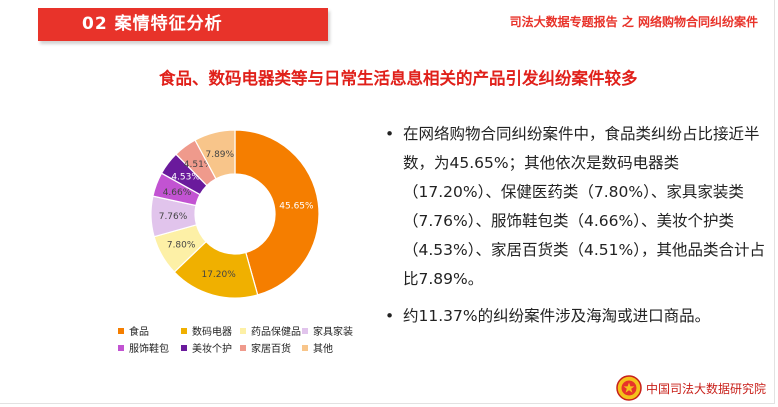 This screenshot has height=407, width=778. Describe the element at coordinates (218, 275) in the screenshot. I see `slice-data-label: 17.20%` at that location.